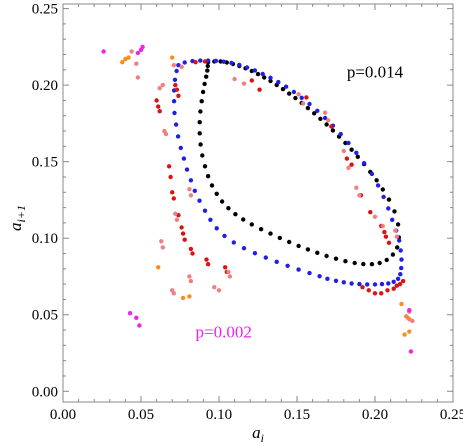 This screenshot has width=463, height=446. What do you see at coordinates (45, 239) in the screenshot?
I see `y-tick-label: 0.10` at bounding box center [45, 239].